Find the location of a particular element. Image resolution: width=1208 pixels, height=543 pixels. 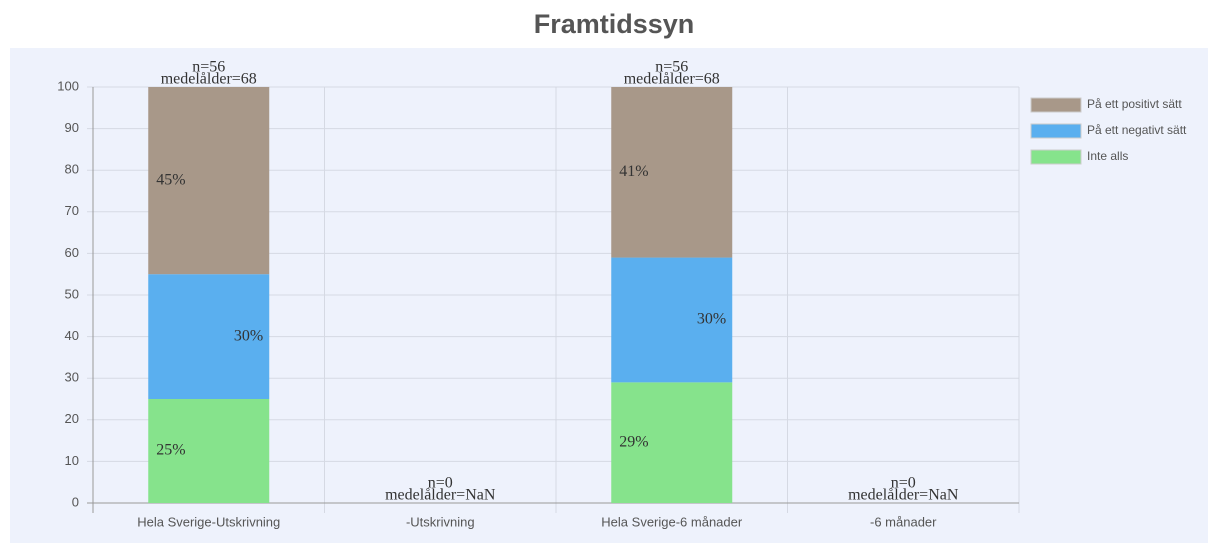

y-tick-label: 40 is located at coordinates (72, 335).